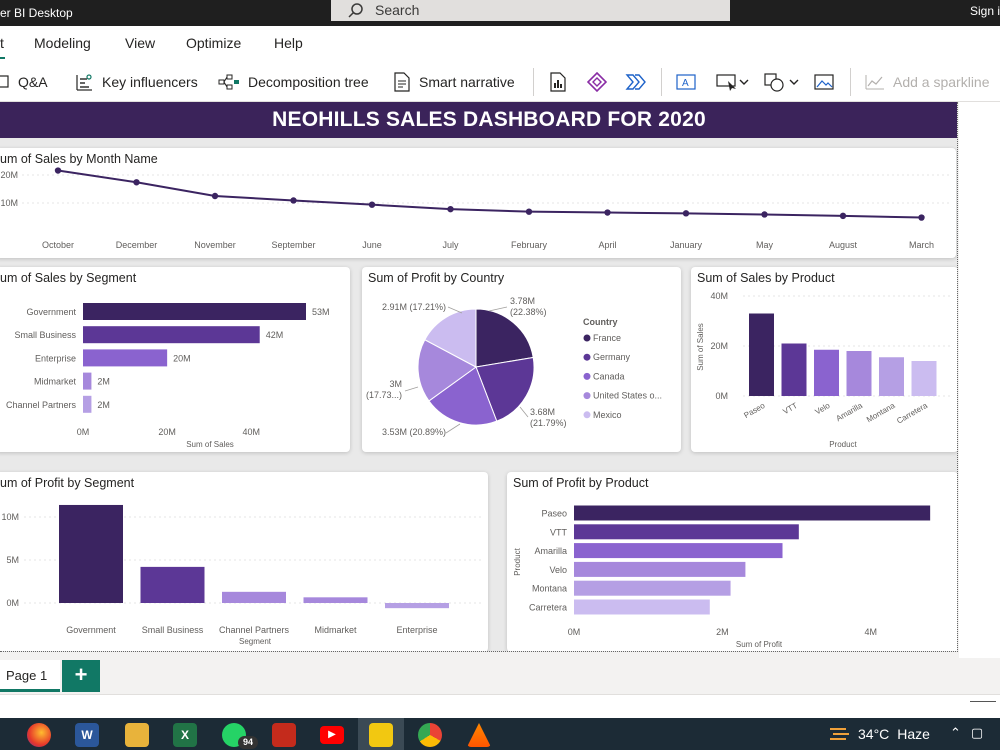 The height and width of the screenshot is (750, 1000). What do you see at coordinates (62, 43) in the screenshot?
I see `menu-tab-modeling: Modeling` at bounding box center [62, 43].